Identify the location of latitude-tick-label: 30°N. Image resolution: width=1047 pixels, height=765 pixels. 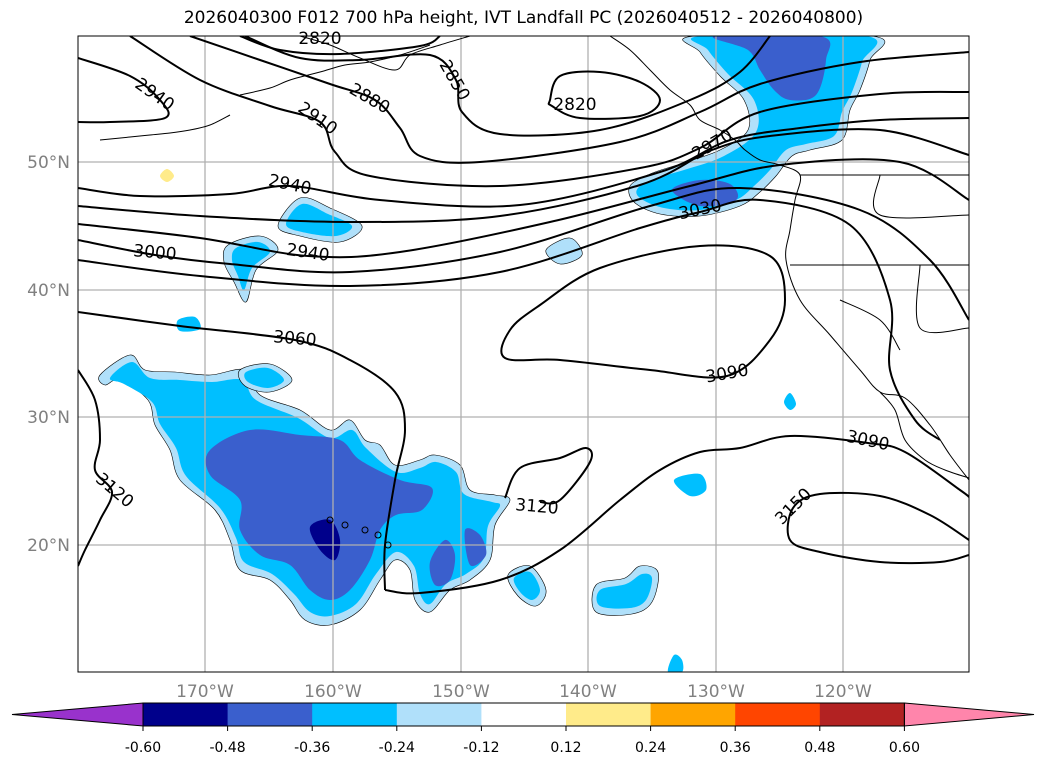
(48, 418).